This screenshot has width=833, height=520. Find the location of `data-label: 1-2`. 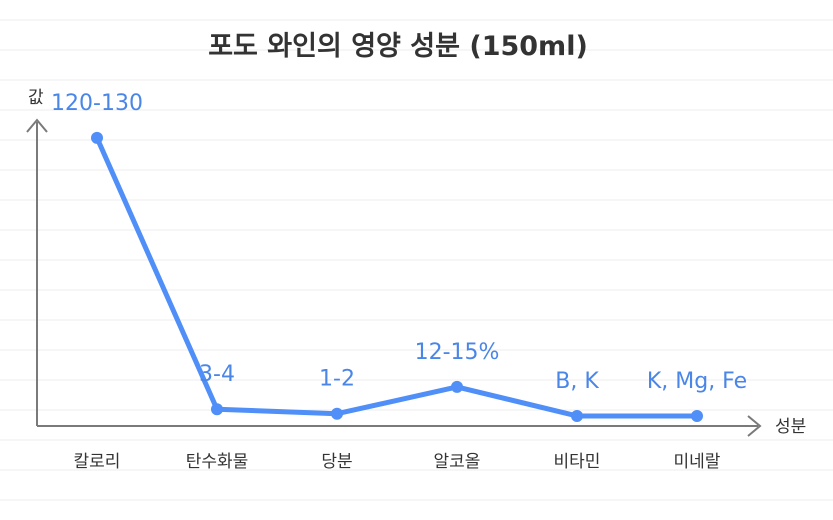

data-label: 1-2 is located at coordinates (337, 379).